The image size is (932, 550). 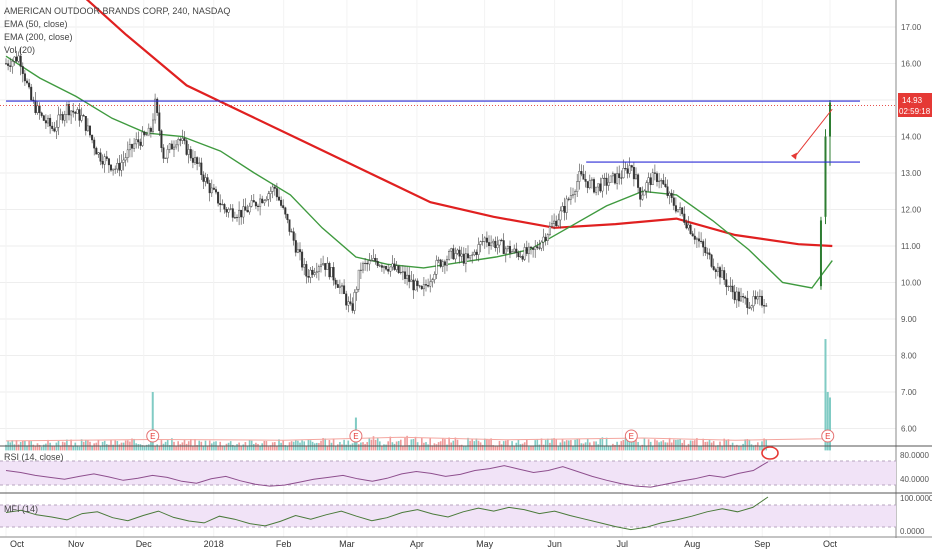 What do you see at coordinates (448, 131) in the screenshot?
I see `horizontal-levels` at bounding box center [448, 131].